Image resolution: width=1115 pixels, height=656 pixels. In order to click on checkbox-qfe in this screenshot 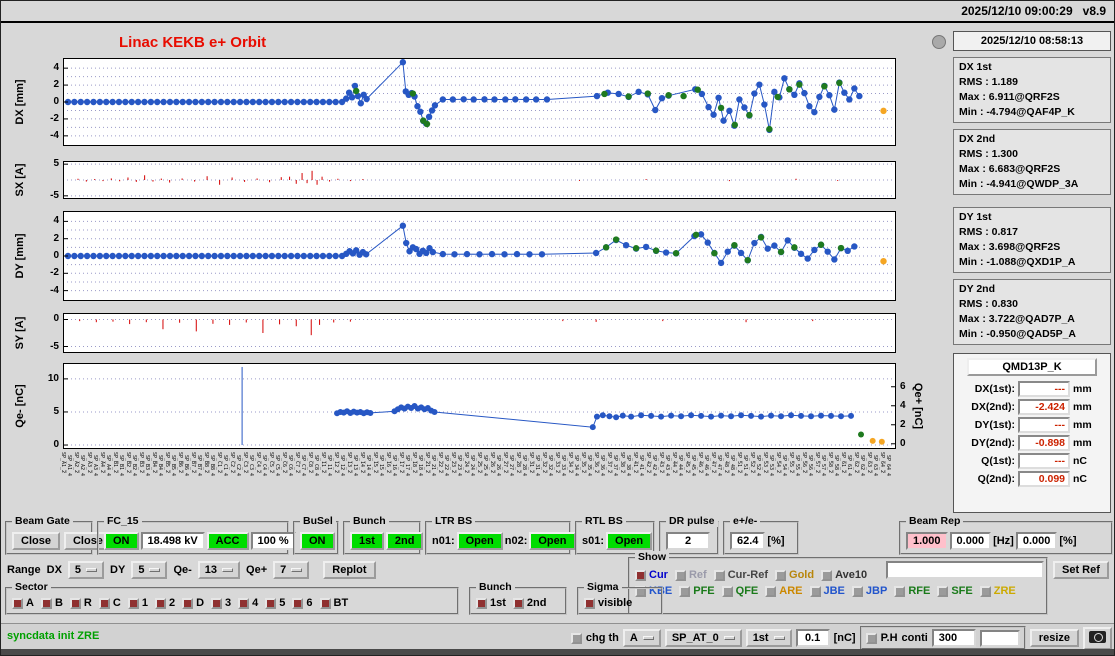, I will do `click(727, 591)`.